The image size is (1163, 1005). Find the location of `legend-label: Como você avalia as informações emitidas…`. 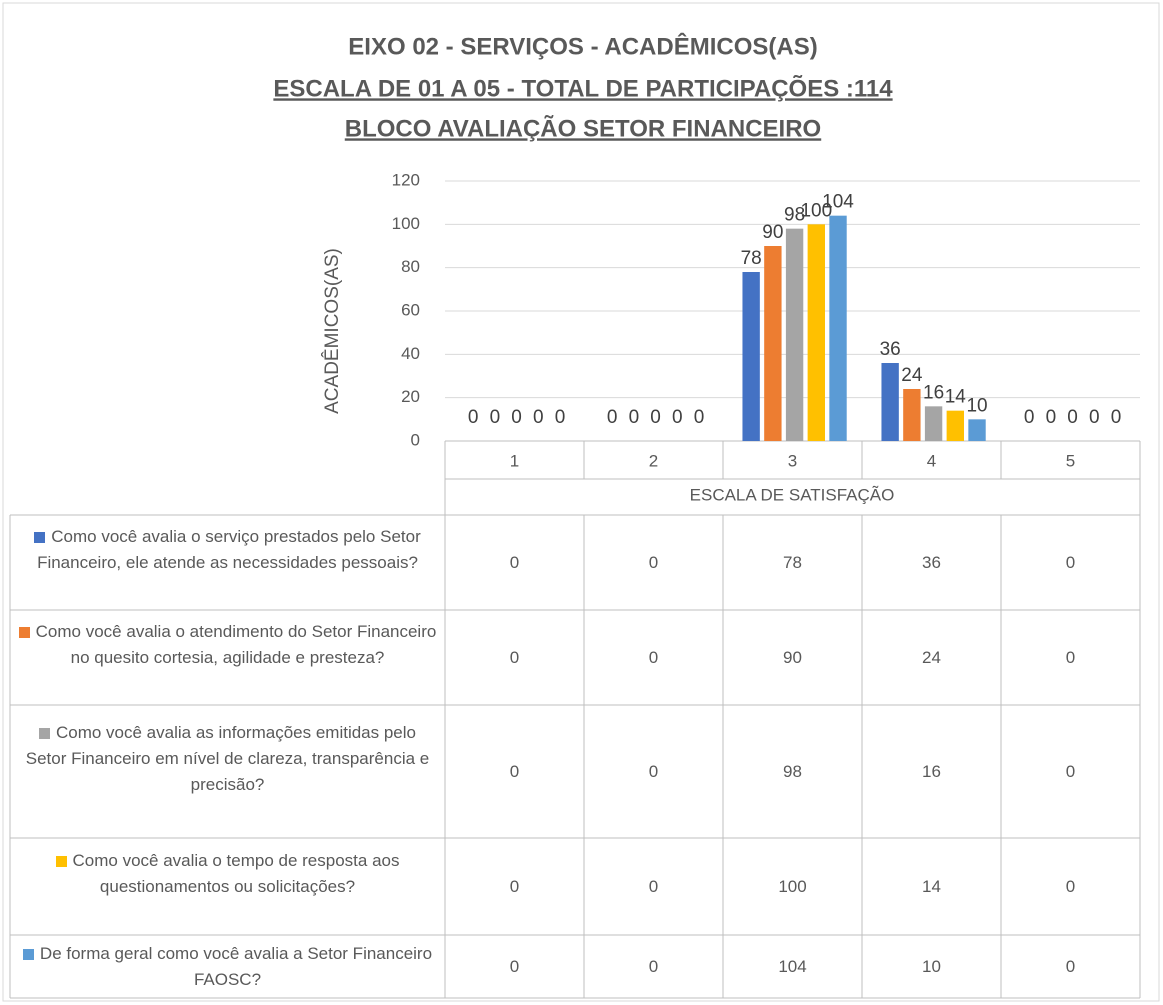

legend-label: Como você avalia as informações emitidas… is located at coordinates (227, 758).